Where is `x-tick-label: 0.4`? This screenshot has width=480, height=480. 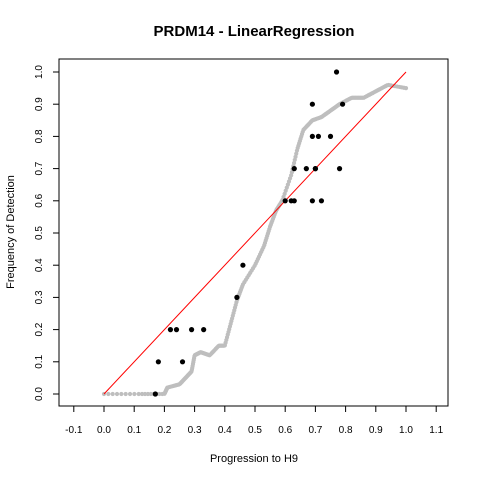 x-tick-label: 0.4 is located at coordinates (225, 430).